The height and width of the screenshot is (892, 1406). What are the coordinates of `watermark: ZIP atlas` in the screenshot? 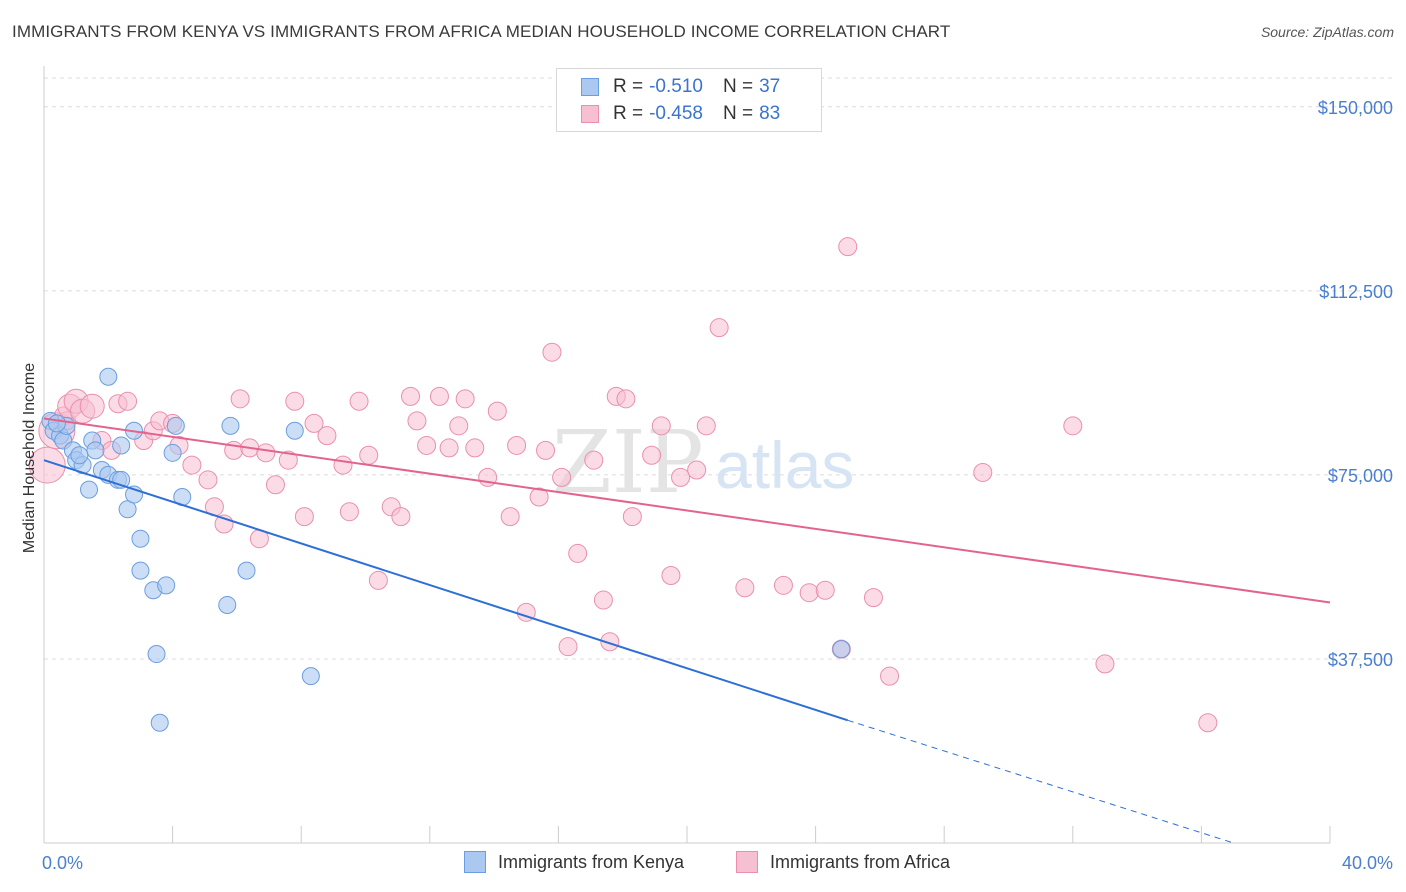 It's located at (703, 463).